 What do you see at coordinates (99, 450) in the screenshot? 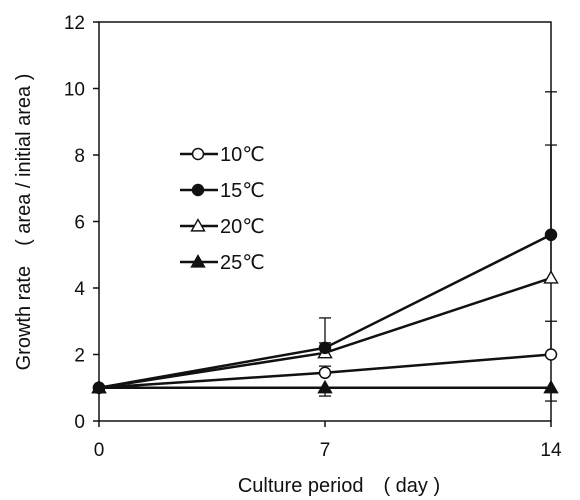
I see `x-tick-label: 0` at bounding box center [99, 450].